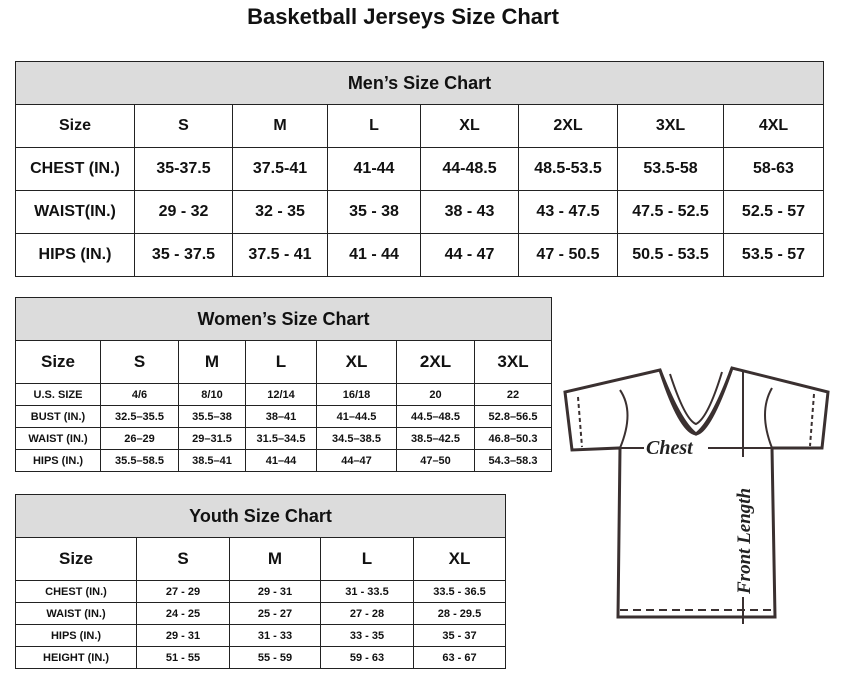 This screenshot has width=843, height=679. Describe the element at coordinates (58, 394) in the screenshot. I see `row-label: U.S. SIZE` at that location.